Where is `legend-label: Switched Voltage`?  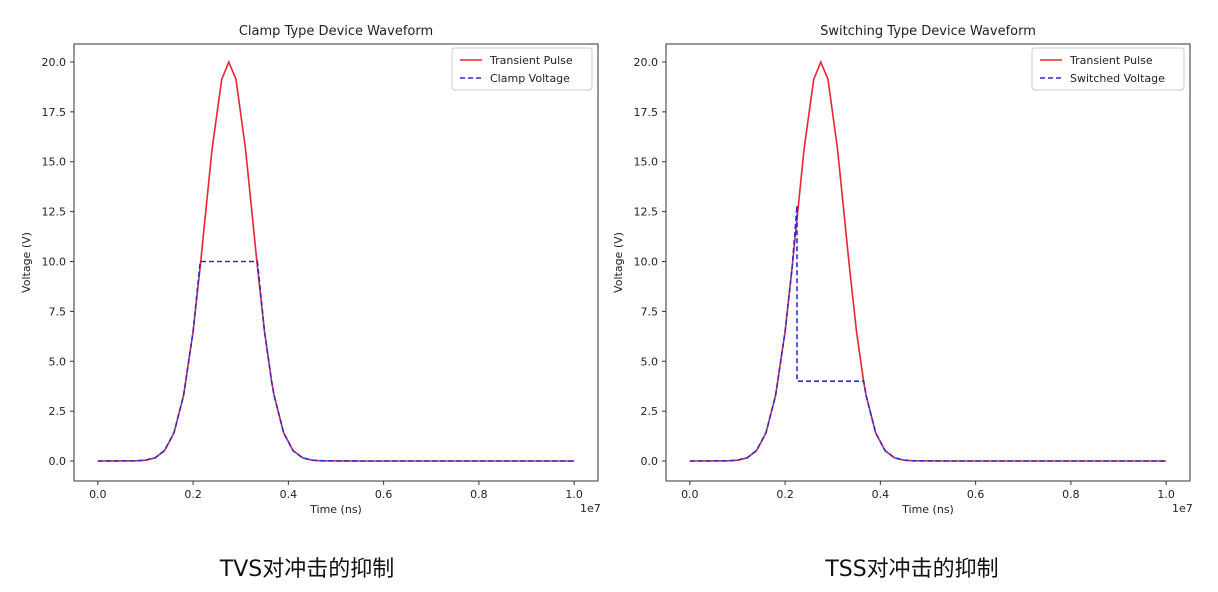 legend-label: Switched Voltage is located at coordinates (1117, 78).